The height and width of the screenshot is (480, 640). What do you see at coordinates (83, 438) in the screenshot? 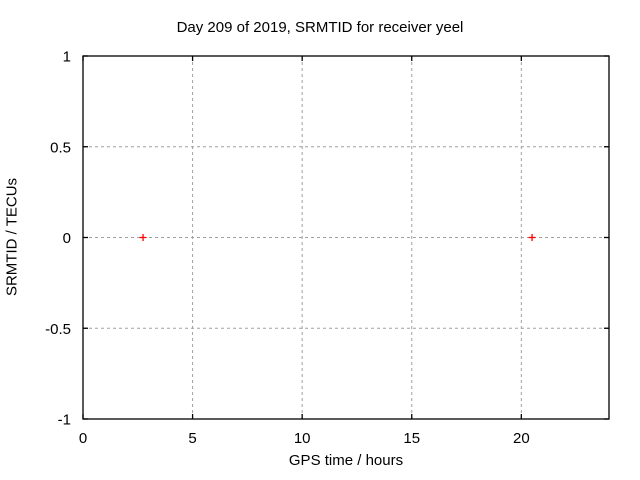
I see `x-tick-label: 0` at bounding box center [83, 438].